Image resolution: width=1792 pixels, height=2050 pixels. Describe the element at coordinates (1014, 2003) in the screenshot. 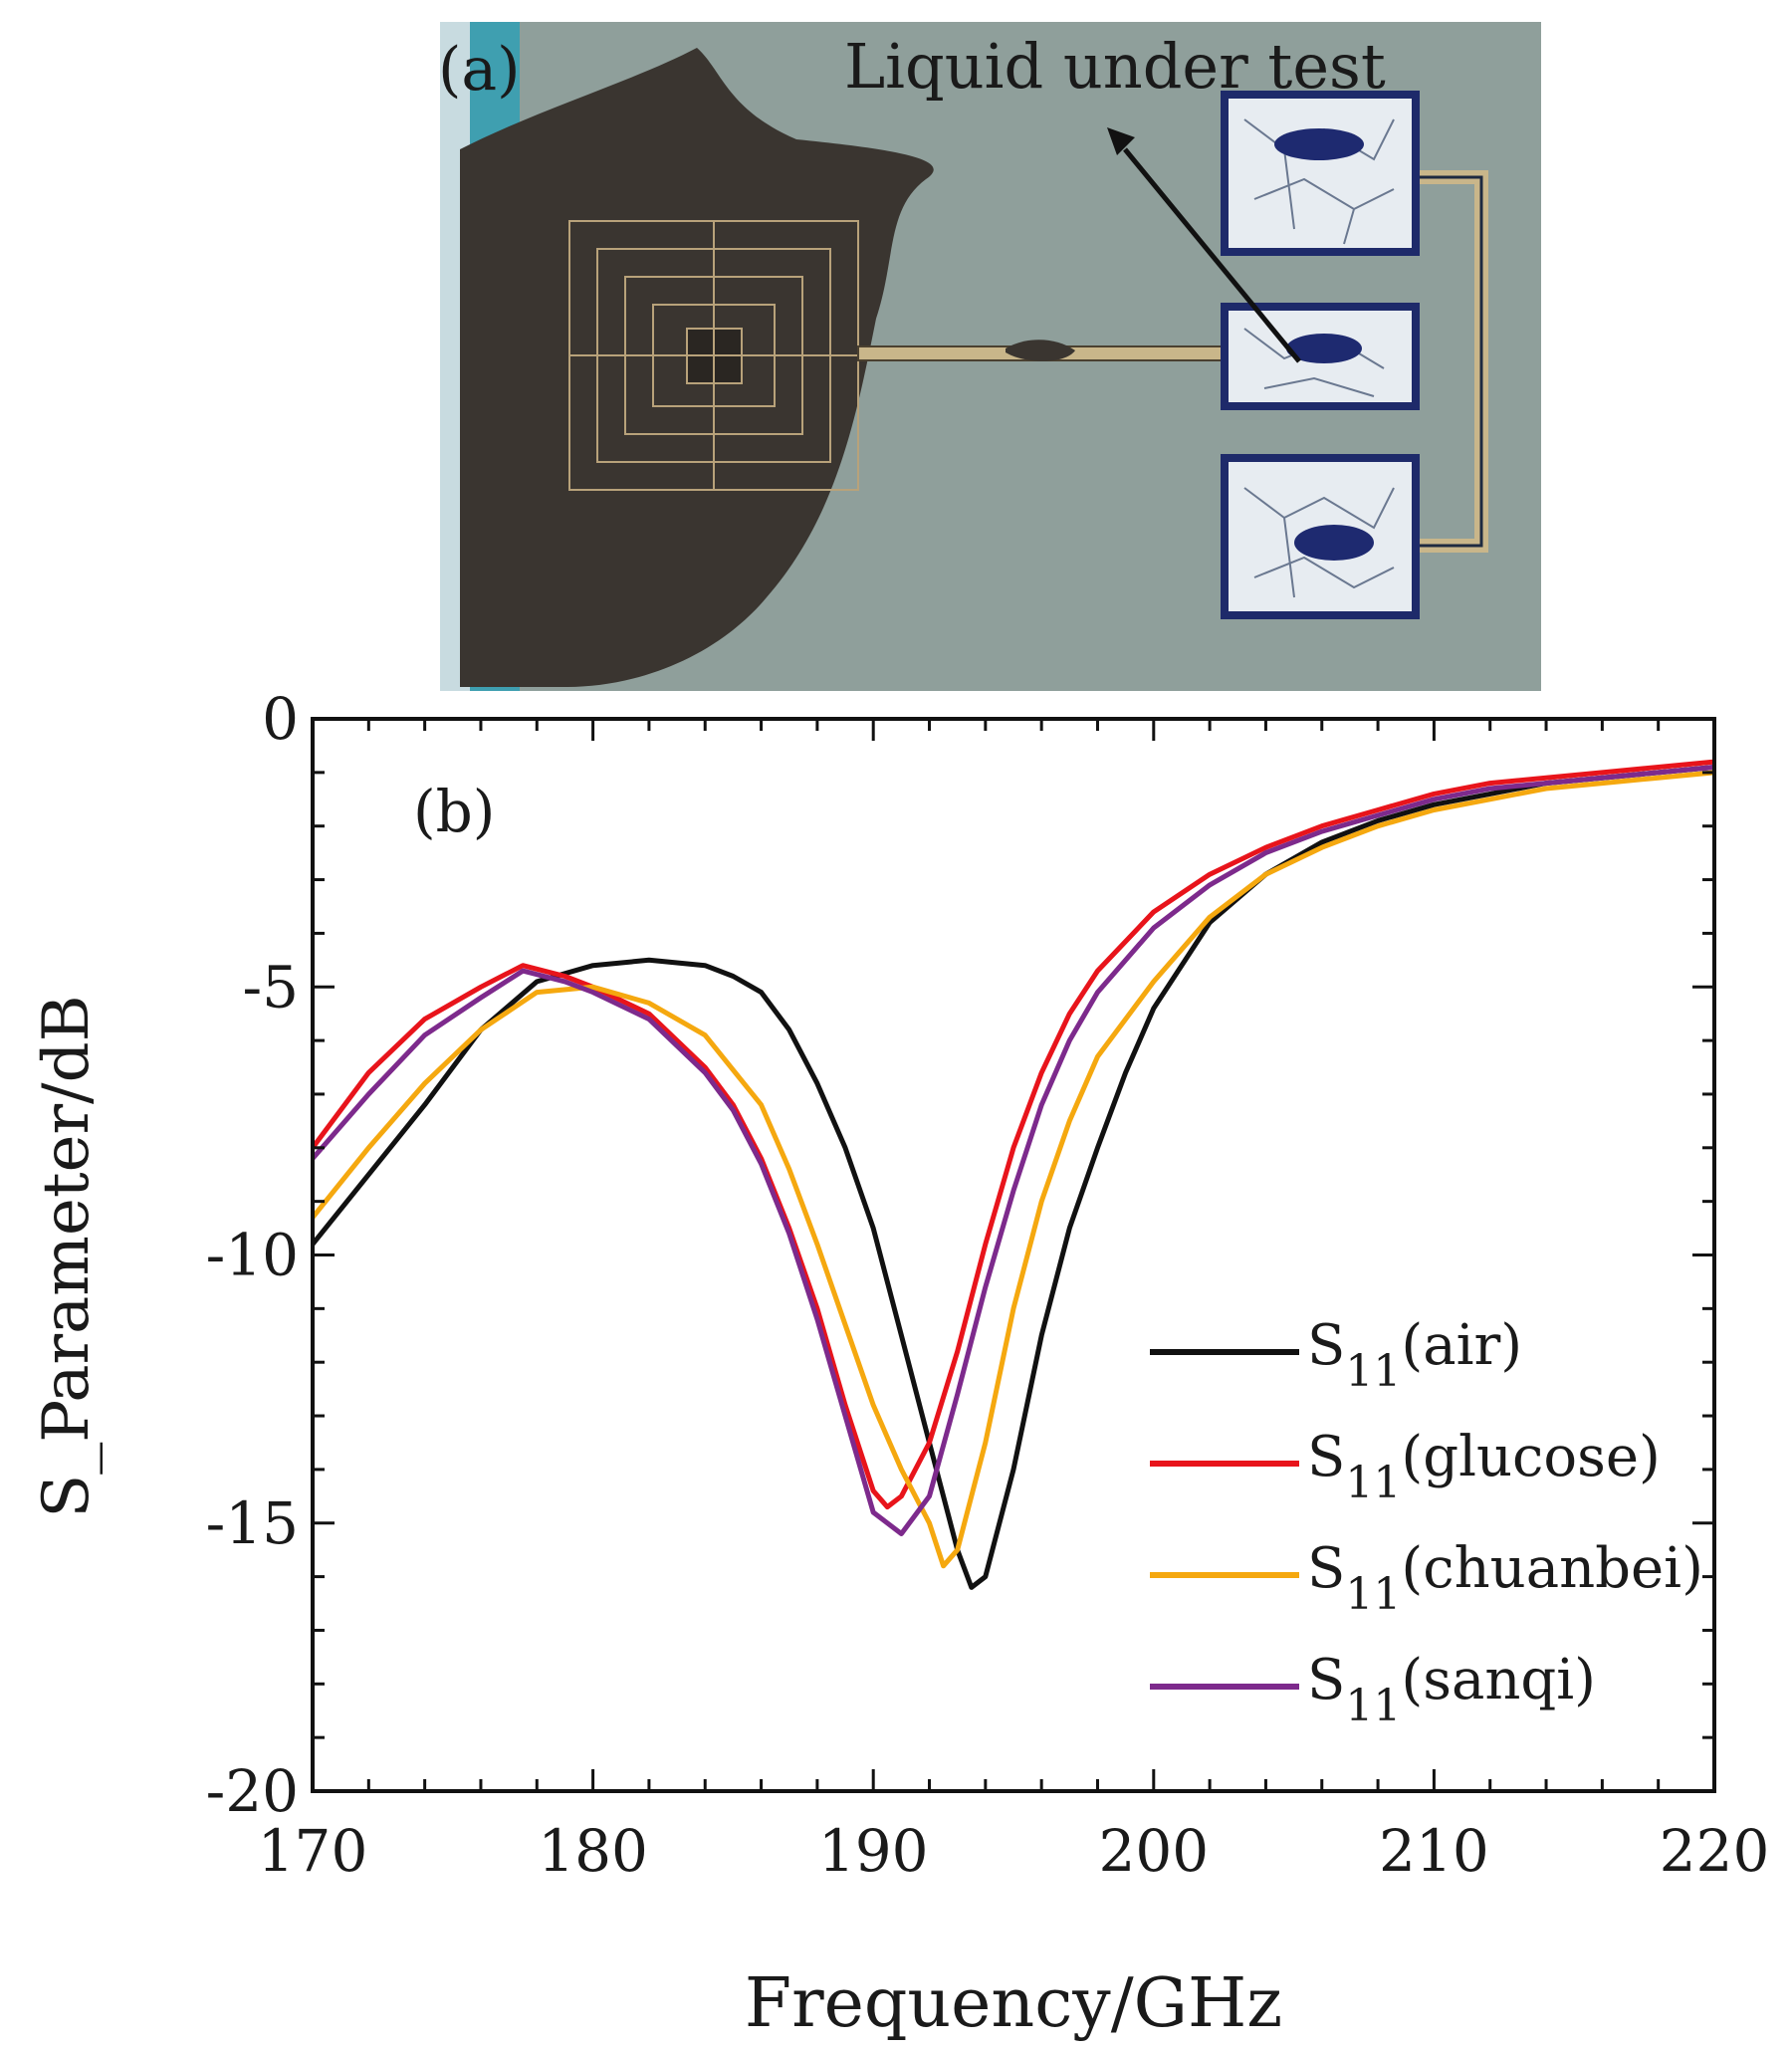

I see `x-axis-label: Frequency/GHz` at that location.